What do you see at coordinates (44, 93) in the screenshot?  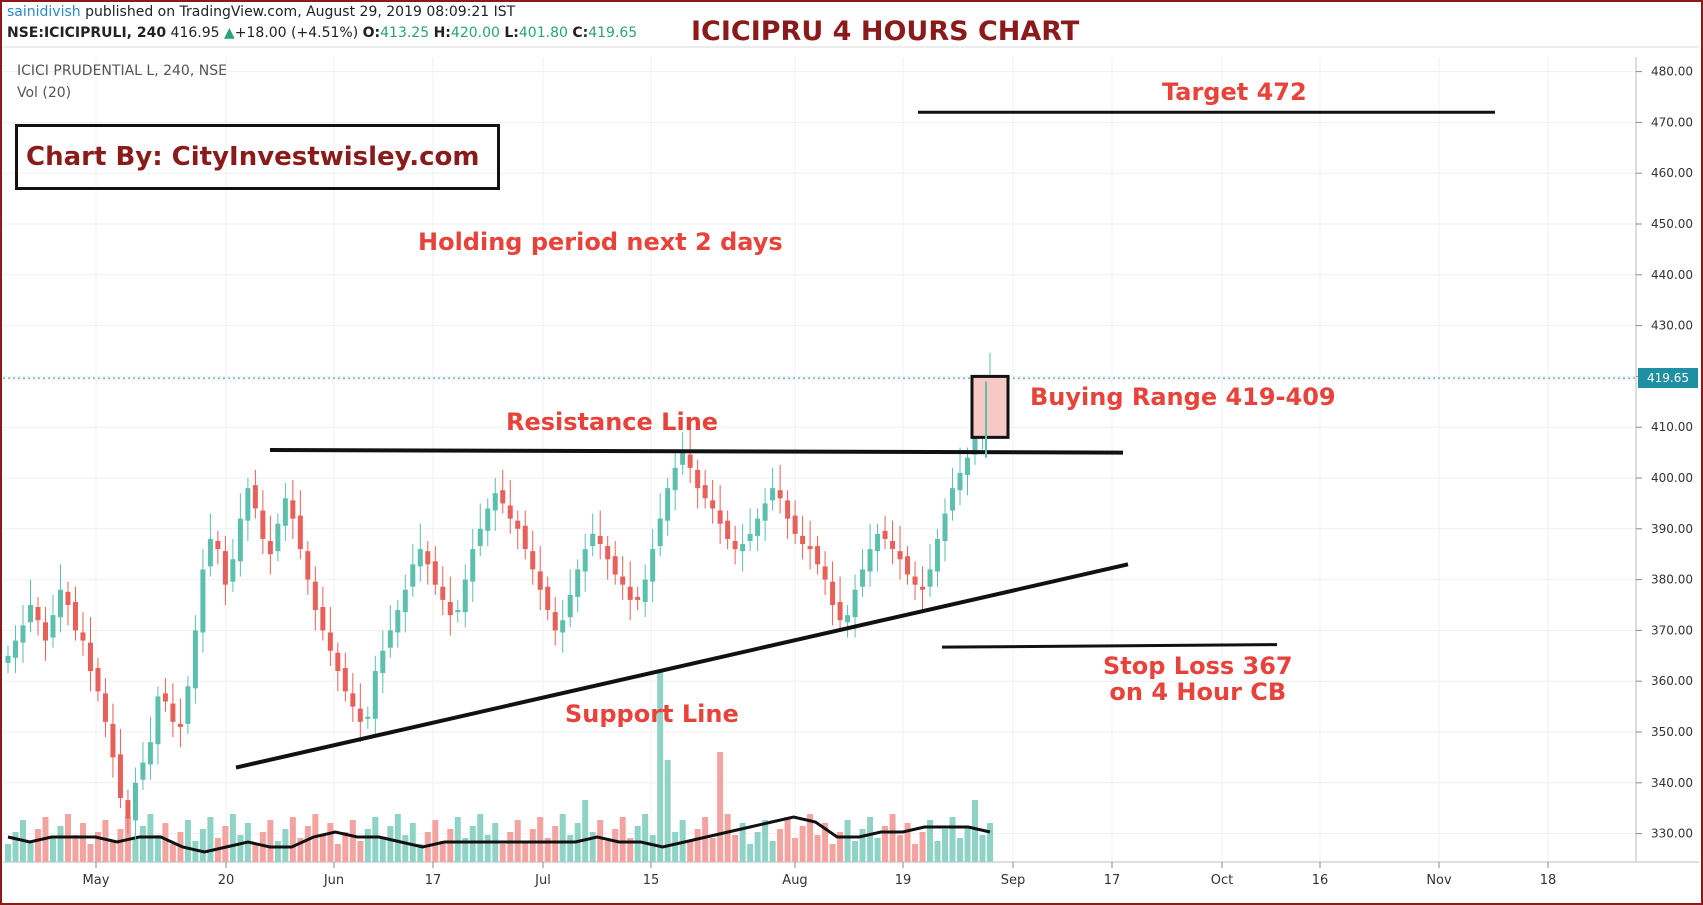 I see `volume-legend: Vol (20)` at bounding box center [44, 93].